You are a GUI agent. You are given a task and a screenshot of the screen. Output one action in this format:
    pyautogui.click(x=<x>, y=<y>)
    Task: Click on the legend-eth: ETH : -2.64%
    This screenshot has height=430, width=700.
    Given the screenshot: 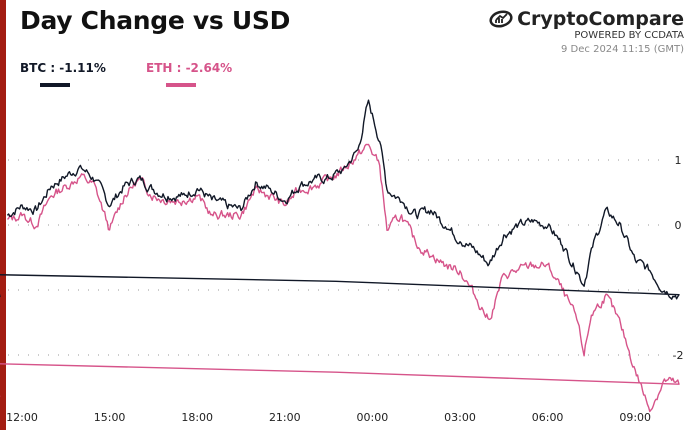 What is the action you would take?
    pyautogui.click(x=189, y=74)
    